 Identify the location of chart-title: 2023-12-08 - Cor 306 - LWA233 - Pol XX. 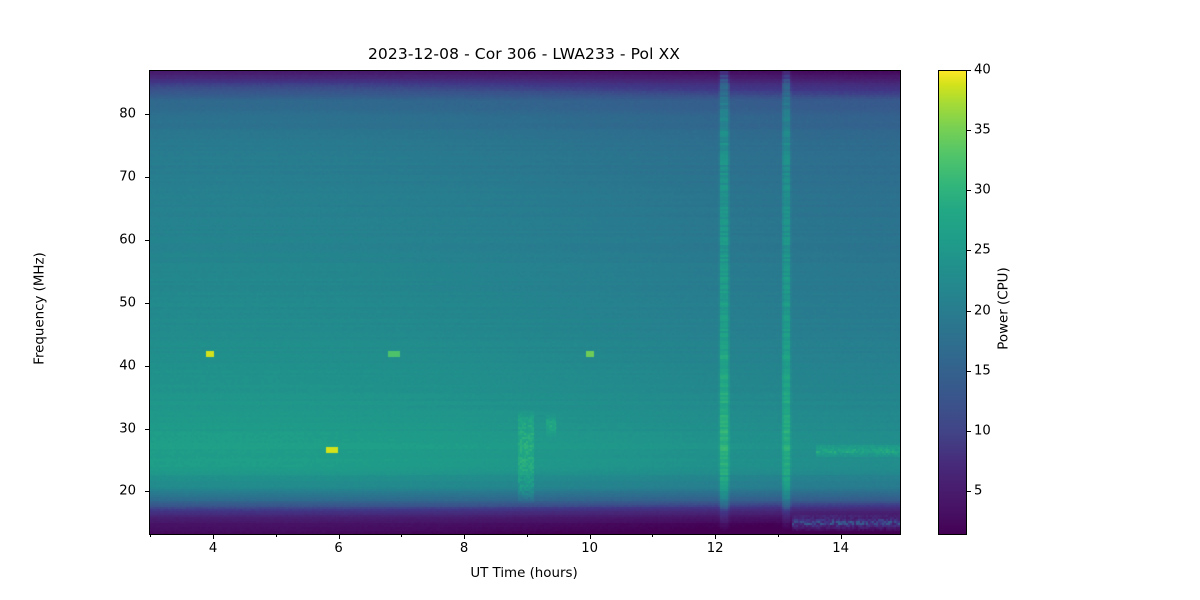
(524, 54).